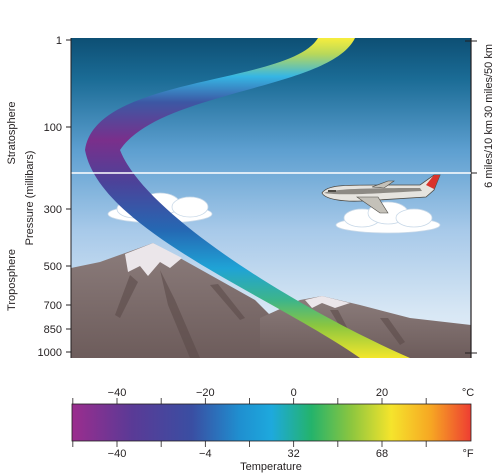 This screenshot has width=494, height=475. Describe the element at coordinates (468, 393) in the screenshot. I see `celsius-unit: °C` at that location.